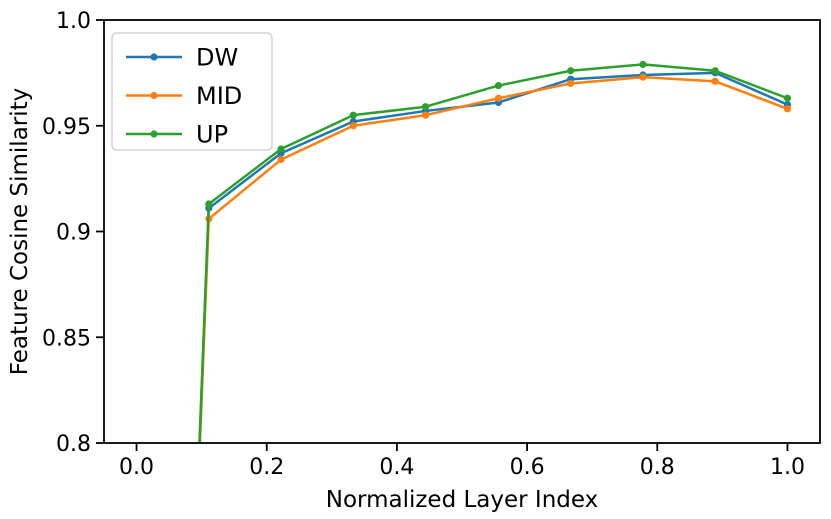  Describe the element at coordinates (396, 467) in the screenshot. I see `x-tick-label: 0.4` at that location.